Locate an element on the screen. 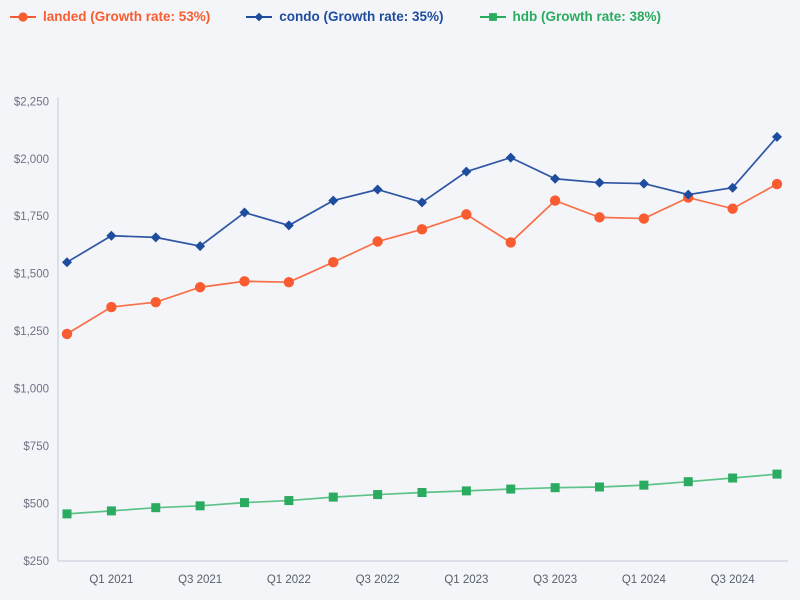 The width and height of the screenshot is (800, 600). y-axis-tick-label: $750 is located at coordinates (36, 447).